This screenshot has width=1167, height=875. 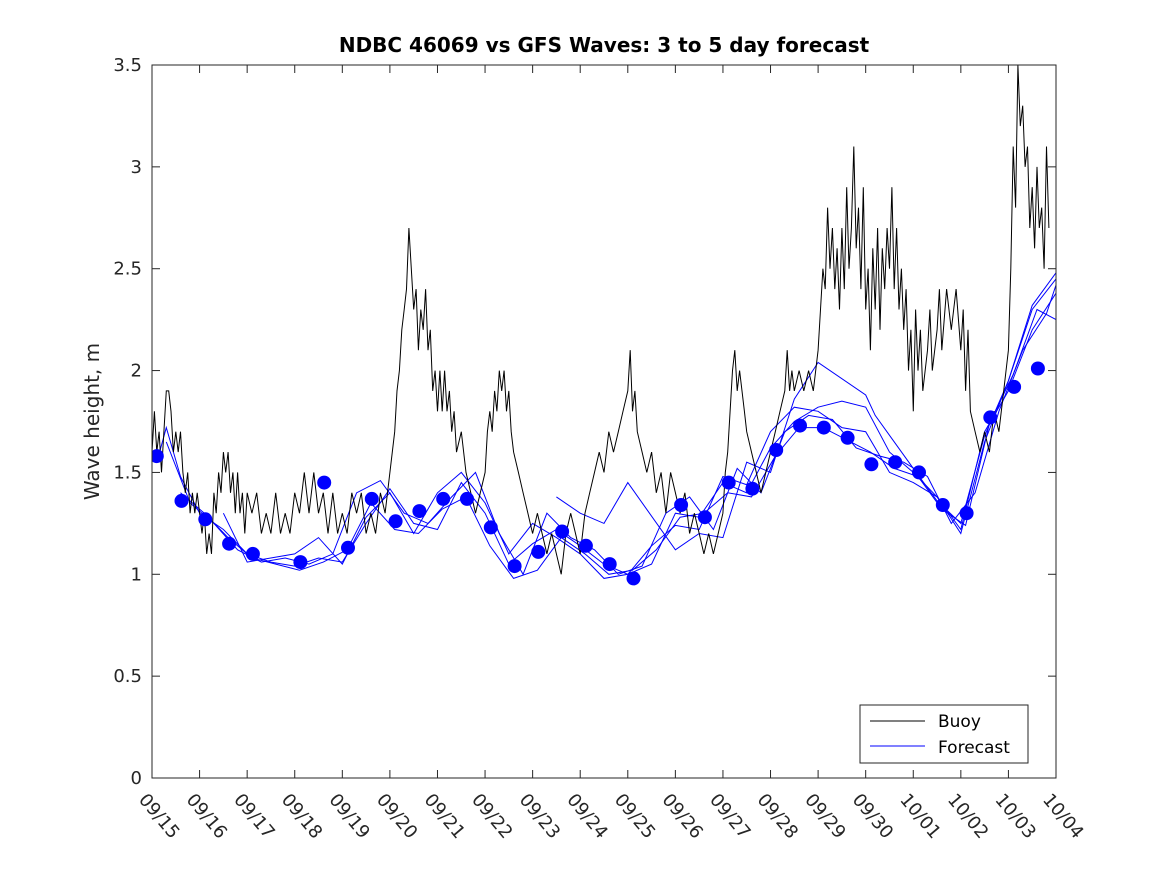 I want to click on y-axis-label: Wave height, m, so click(x=92, y=421).